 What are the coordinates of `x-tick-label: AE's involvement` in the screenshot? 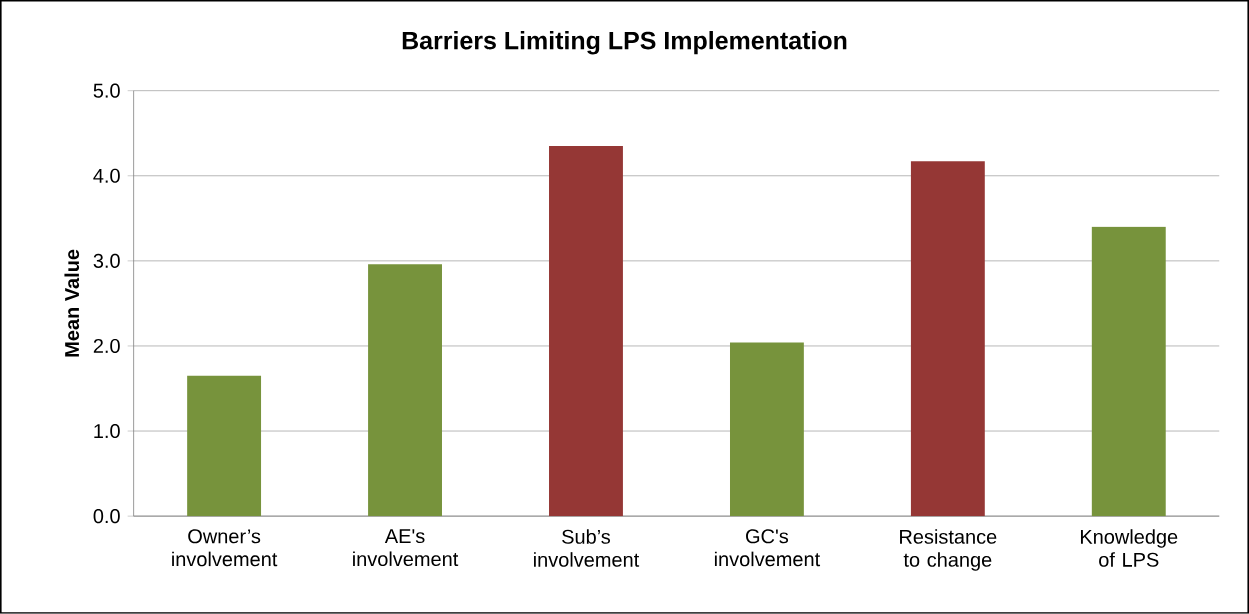 It's located at (406, 548).